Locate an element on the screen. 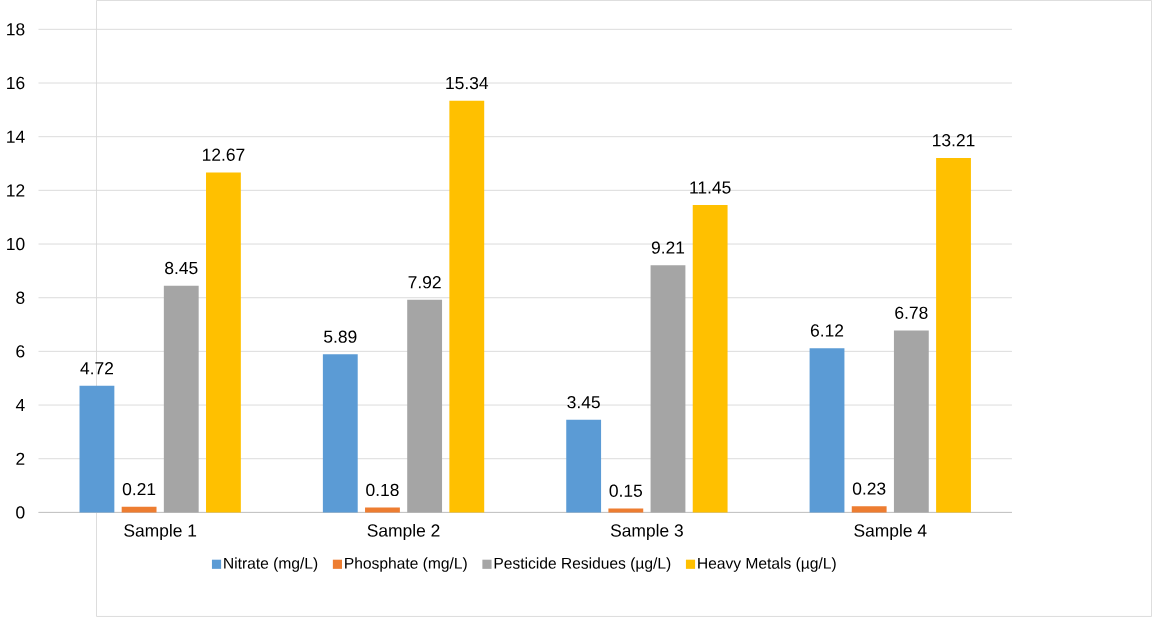  data-label: 4.72 is located at coordinates (97, 368).